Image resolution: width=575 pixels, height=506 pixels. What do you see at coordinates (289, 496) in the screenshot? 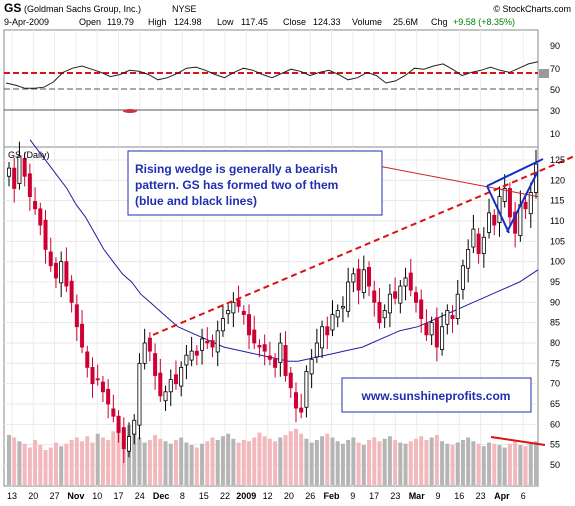
I see `x-tick-label: 20` at bounding box center [289, 496].